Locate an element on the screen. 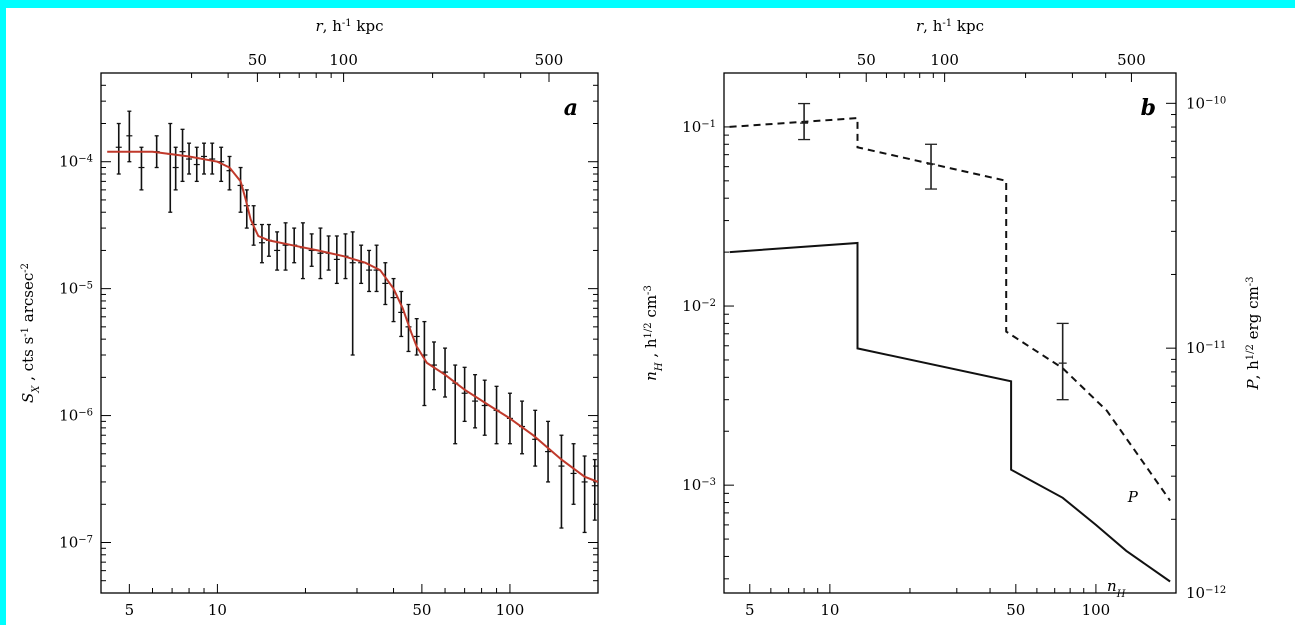 This screenshot has height=625, width=1295. panel-letter: a is located at coordinates (571, 108).